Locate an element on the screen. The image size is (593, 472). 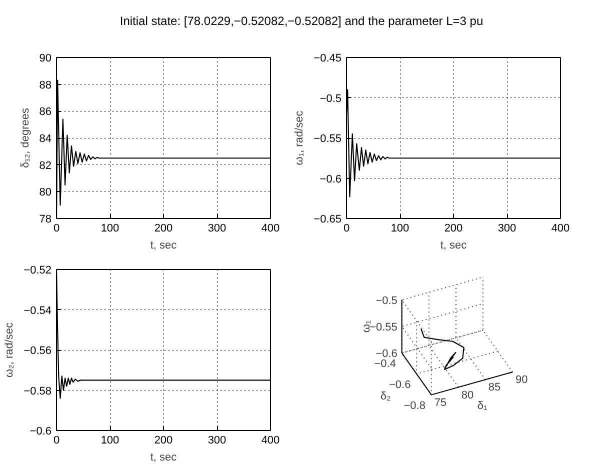
y-tick-label: −0.45 is located at coordinates (328, 58).